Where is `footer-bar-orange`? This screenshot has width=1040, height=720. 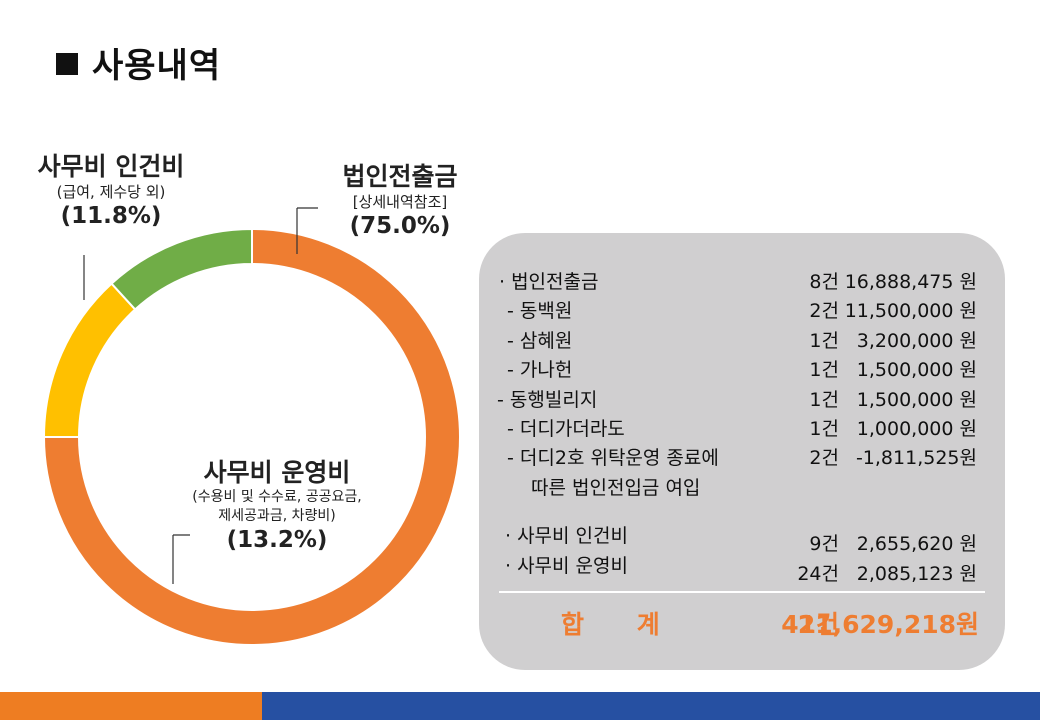 footer-bar-orange is located at coordinates (131, 706).